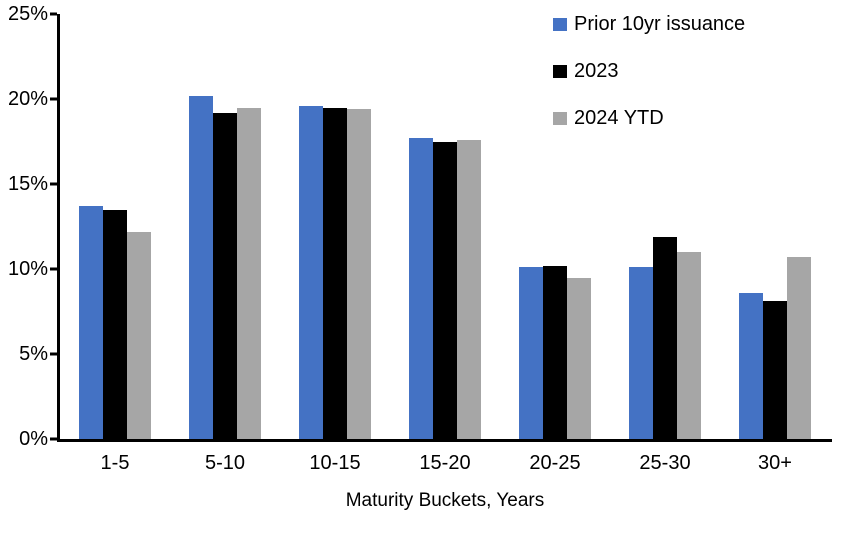 The image size is (852, 534). What do you see at coordinates (27, 99) in the screenshot?
I see `y-tick-label-20: 20%` at bounding box center [27, 99].